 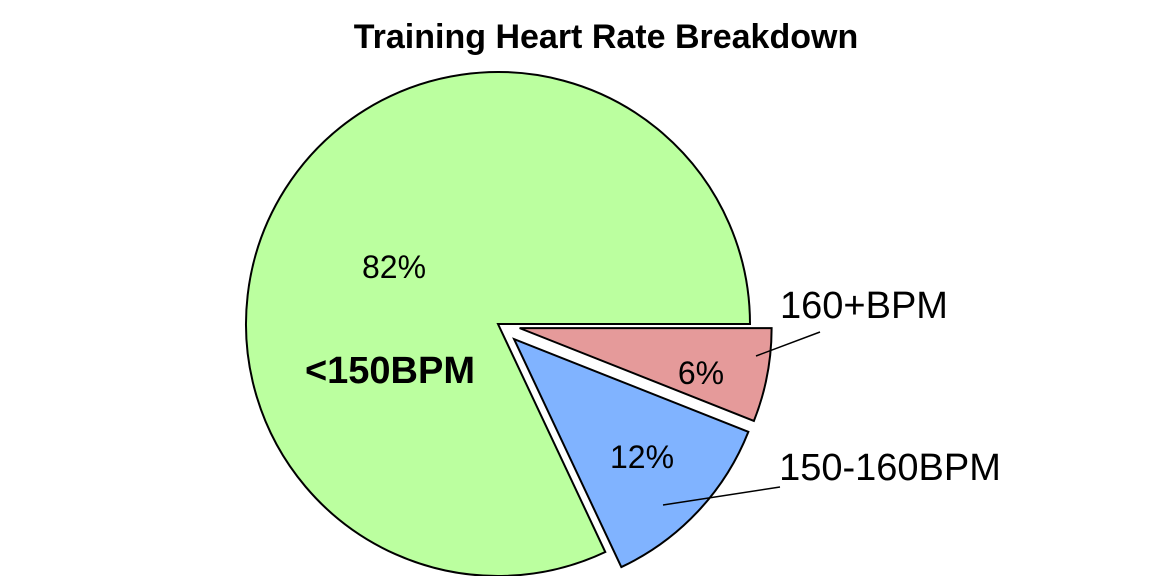 What do you see at coordinates (390, 371) in the screenshot?
I see `slice-category-label: <150BPM` at bounding box center [390, 371].